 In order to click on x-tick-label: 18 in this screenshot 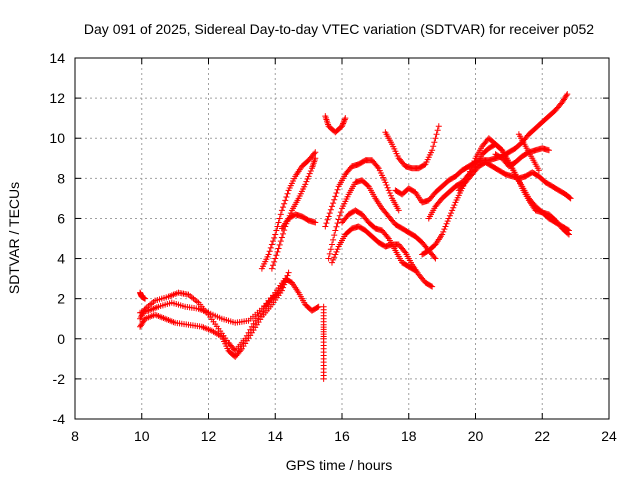, I will do `click(409, 436)`.